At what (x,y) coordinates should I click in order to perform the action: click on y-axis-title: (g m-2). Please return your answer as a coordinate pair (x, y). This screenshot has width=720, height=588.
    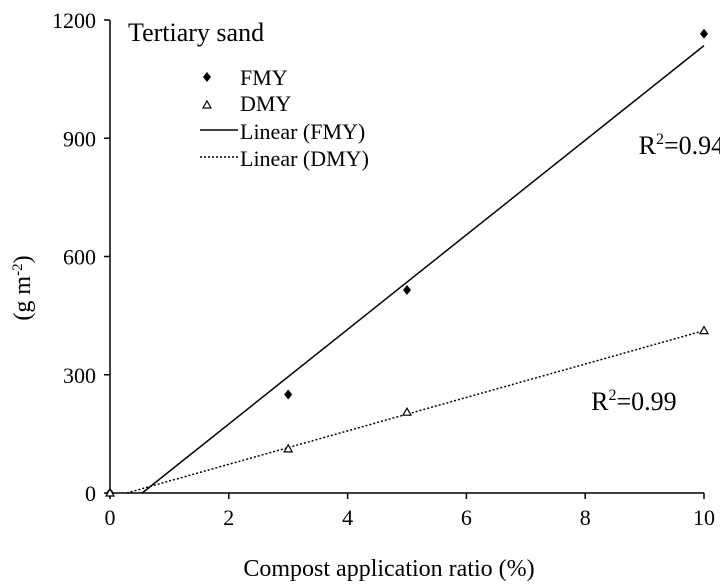
    Looking at the image, I should click on (23, 287).